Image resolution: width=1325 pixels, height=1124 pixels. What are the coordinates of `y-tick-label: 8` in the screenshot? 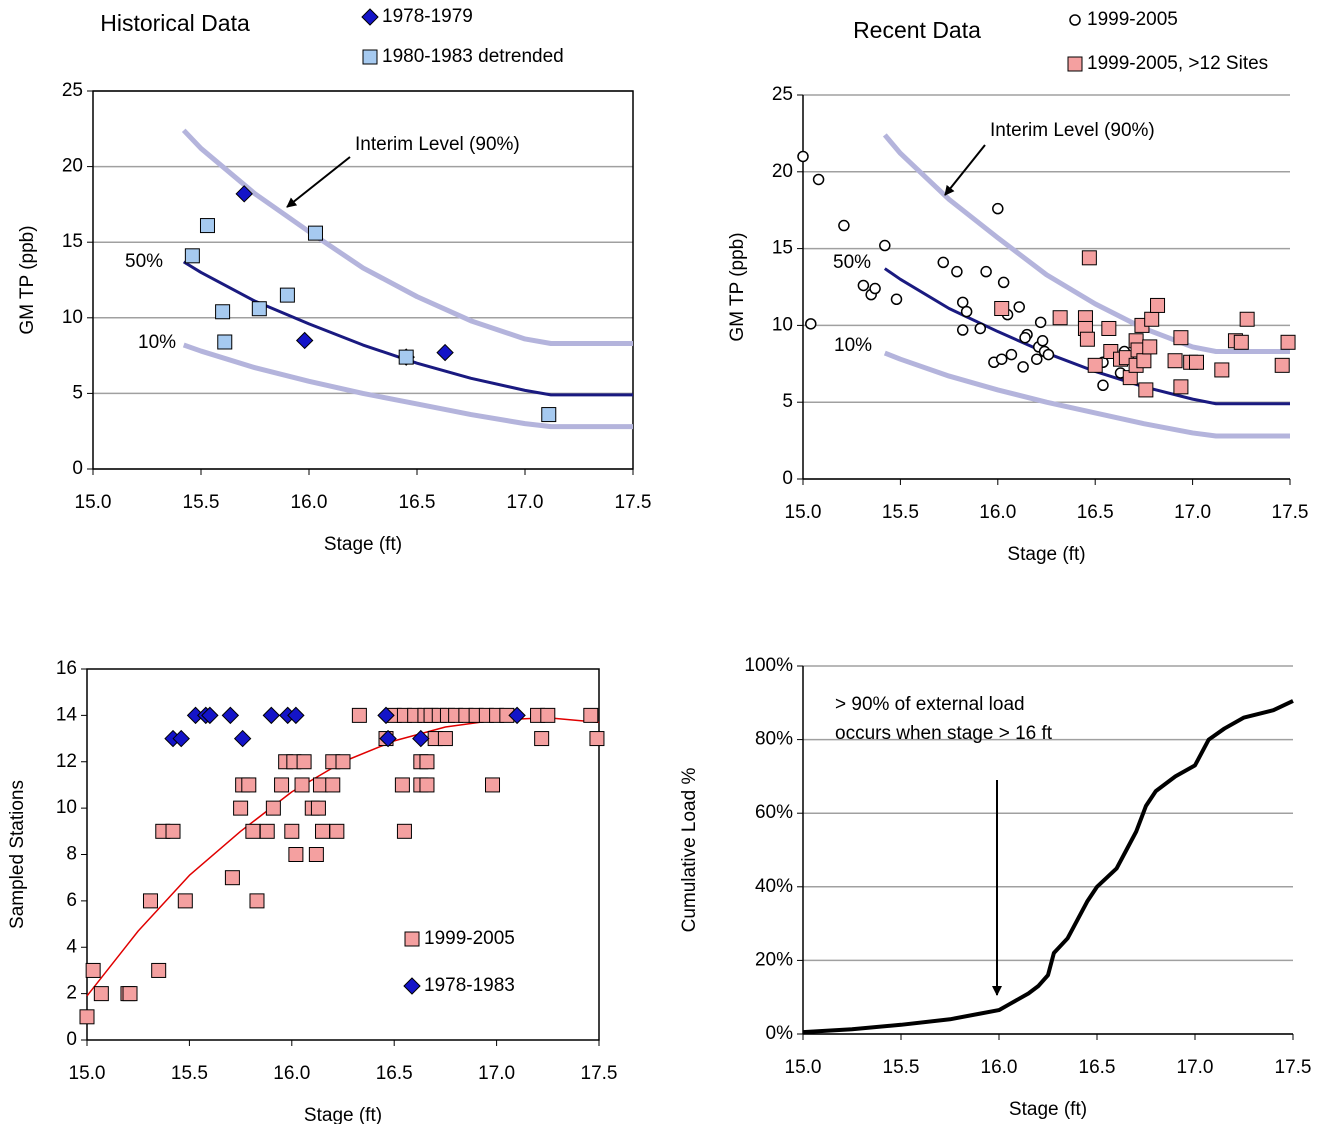 It's located at (71, 854).